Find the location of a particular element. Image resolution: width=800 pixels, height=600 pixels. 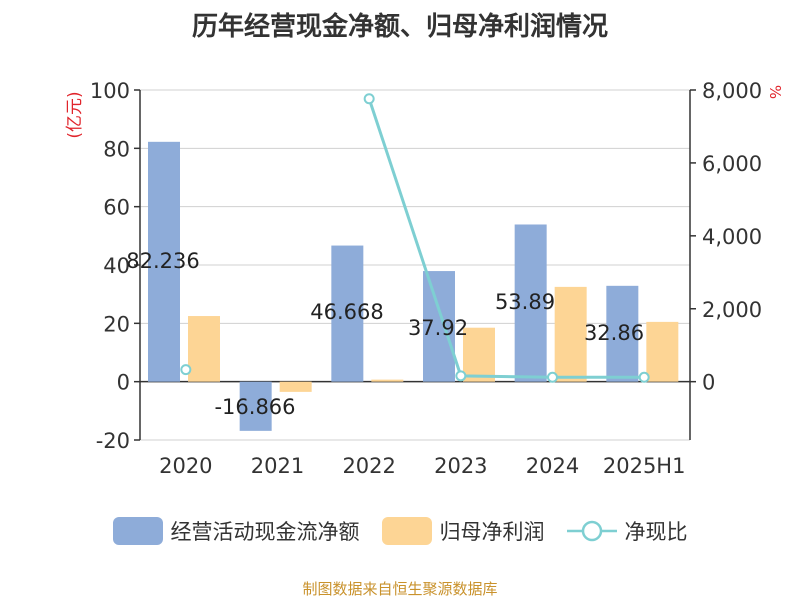

legend-item-cashflow: 经营活动现金流净额 is located at coordinates (236, 531).